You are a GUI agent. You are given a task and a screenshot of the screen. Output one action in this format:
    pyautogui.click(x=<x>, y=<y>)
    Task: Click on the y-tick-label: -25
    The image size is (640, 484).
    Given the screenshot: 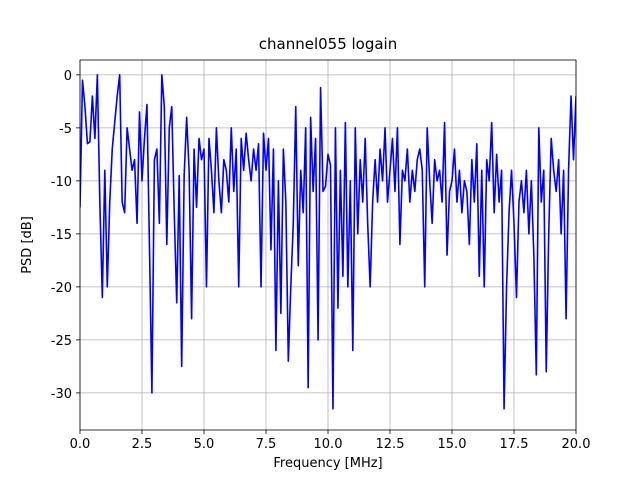 What is the action you would take?
    pyautogui.click(x=61, y=341)
    